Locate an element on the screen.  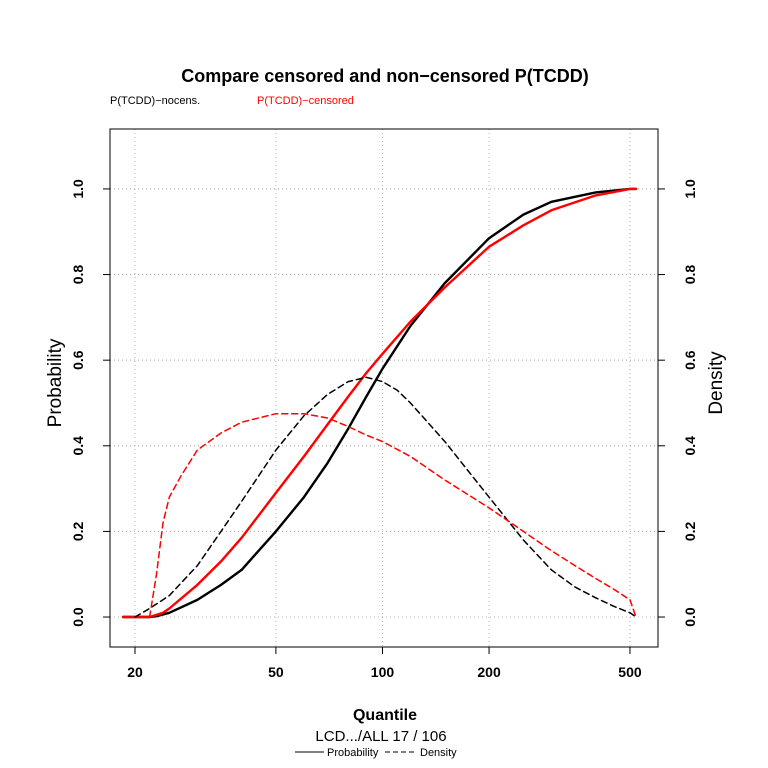
y-tick-label: 0.8 is located at coordinates (78, 275).